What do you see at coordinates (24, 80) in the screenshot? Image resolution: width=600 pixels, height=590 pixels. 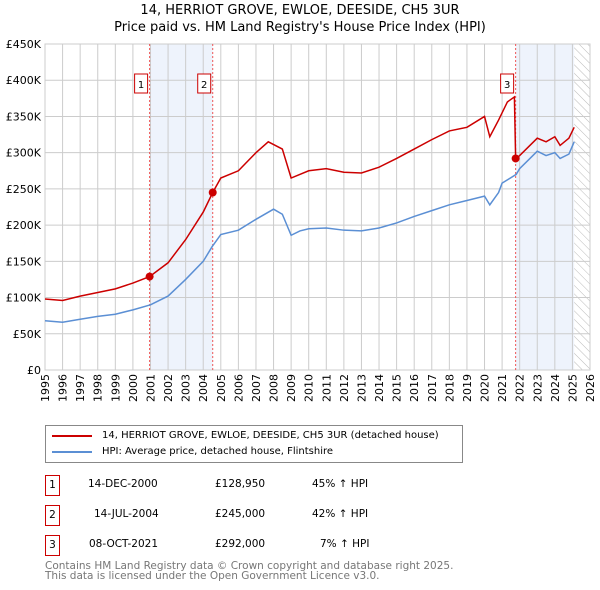 I see `y-tick-label: £400K` at bounding box center [24, 80].